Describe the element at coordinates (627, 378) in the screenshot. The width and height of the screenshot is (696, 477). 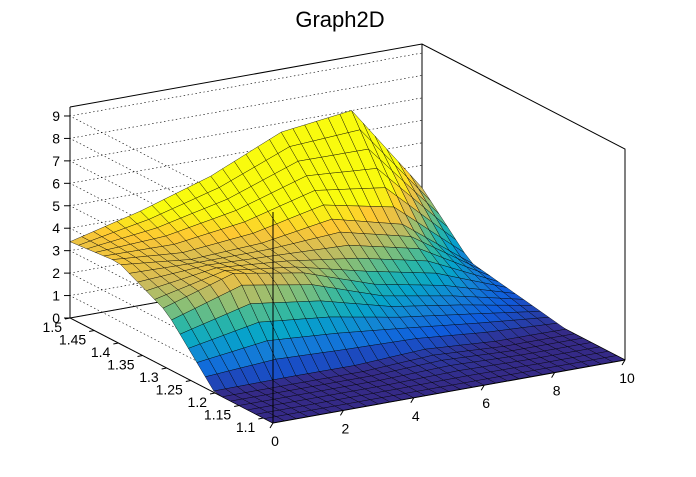
I see `x-tick-label: 10` at that location.